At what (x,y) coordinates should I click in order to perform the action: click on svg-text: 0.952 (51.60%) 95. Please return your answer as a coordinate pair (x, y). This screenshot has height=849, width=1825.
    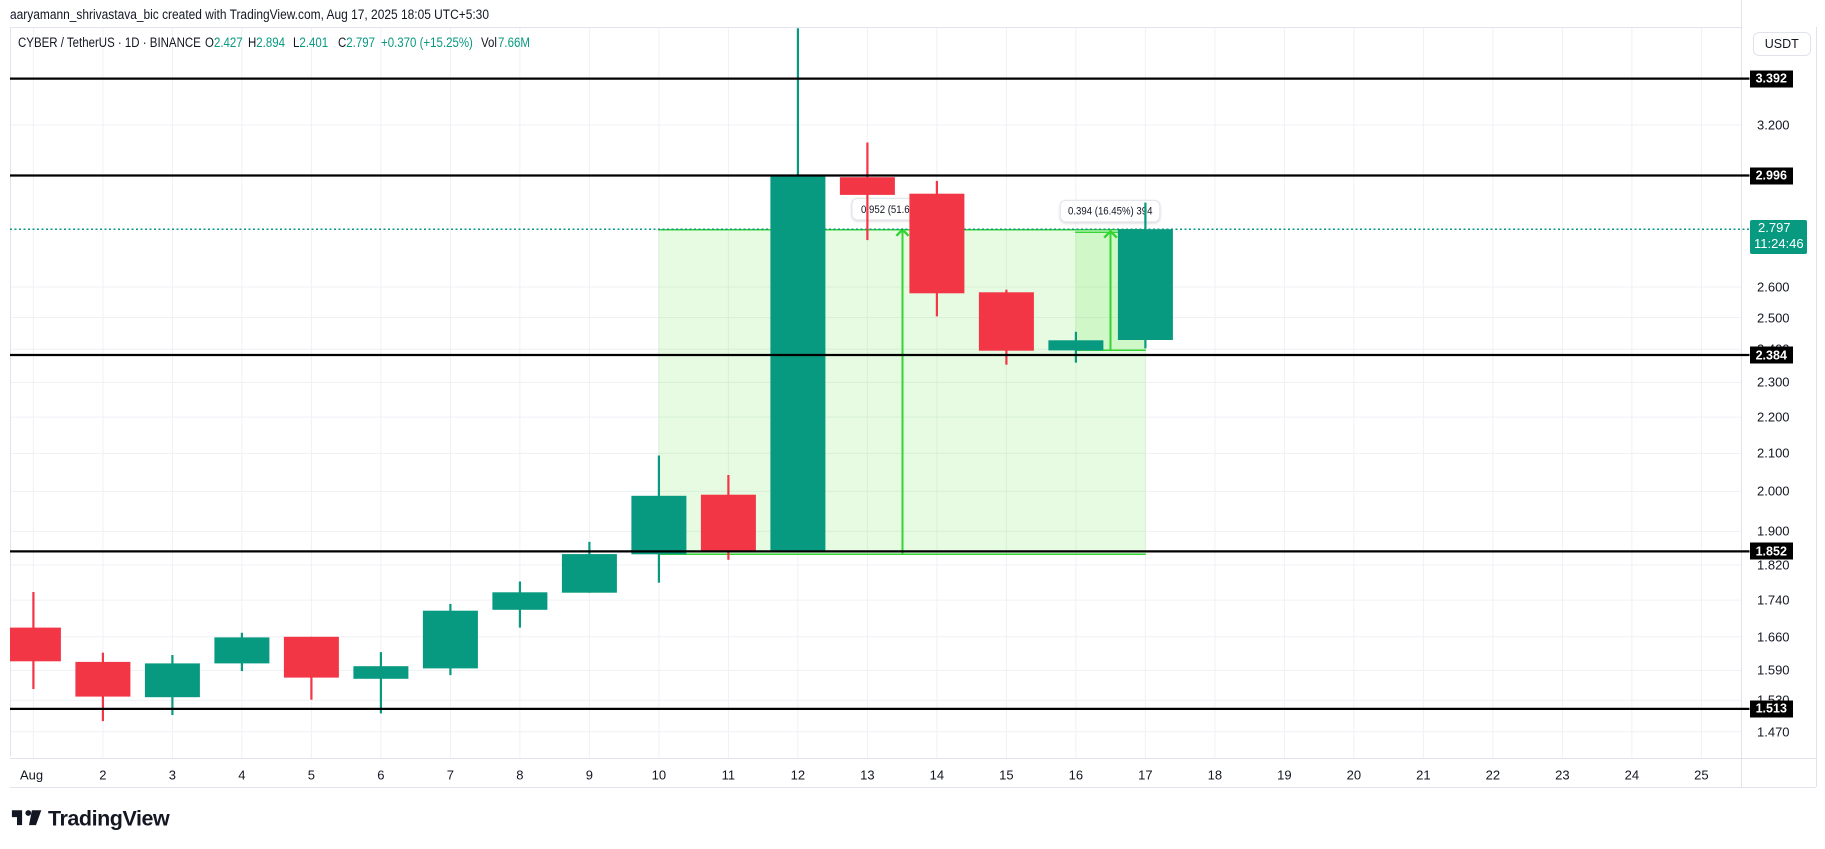
    Looking at the image, I should click on (900, 210).